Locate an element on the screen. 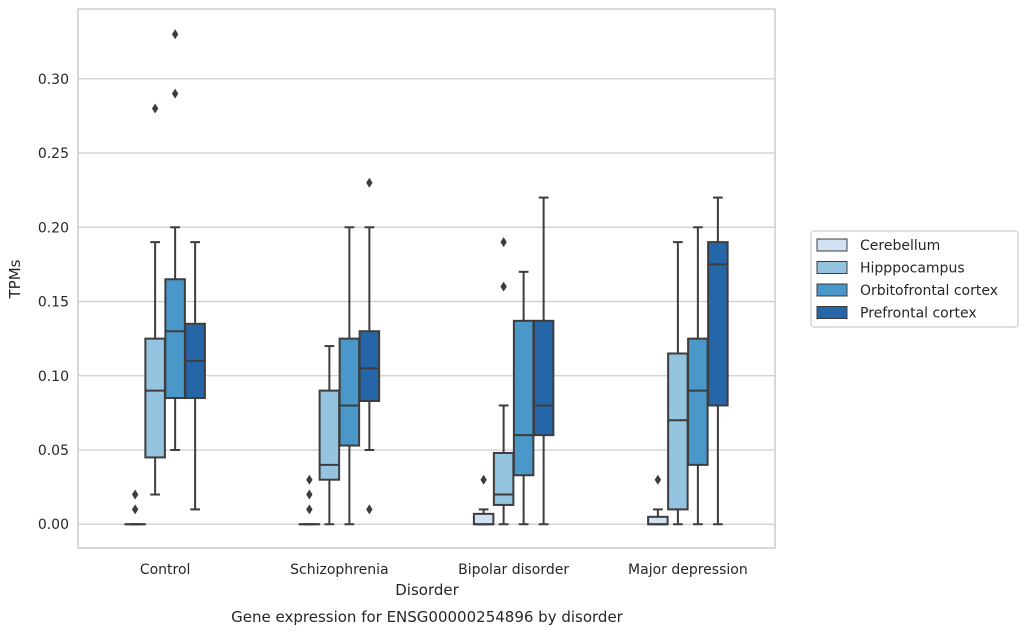 The width and height of the screenshot is (1028, 634). legend-frame is located at coordinates (914, 279).